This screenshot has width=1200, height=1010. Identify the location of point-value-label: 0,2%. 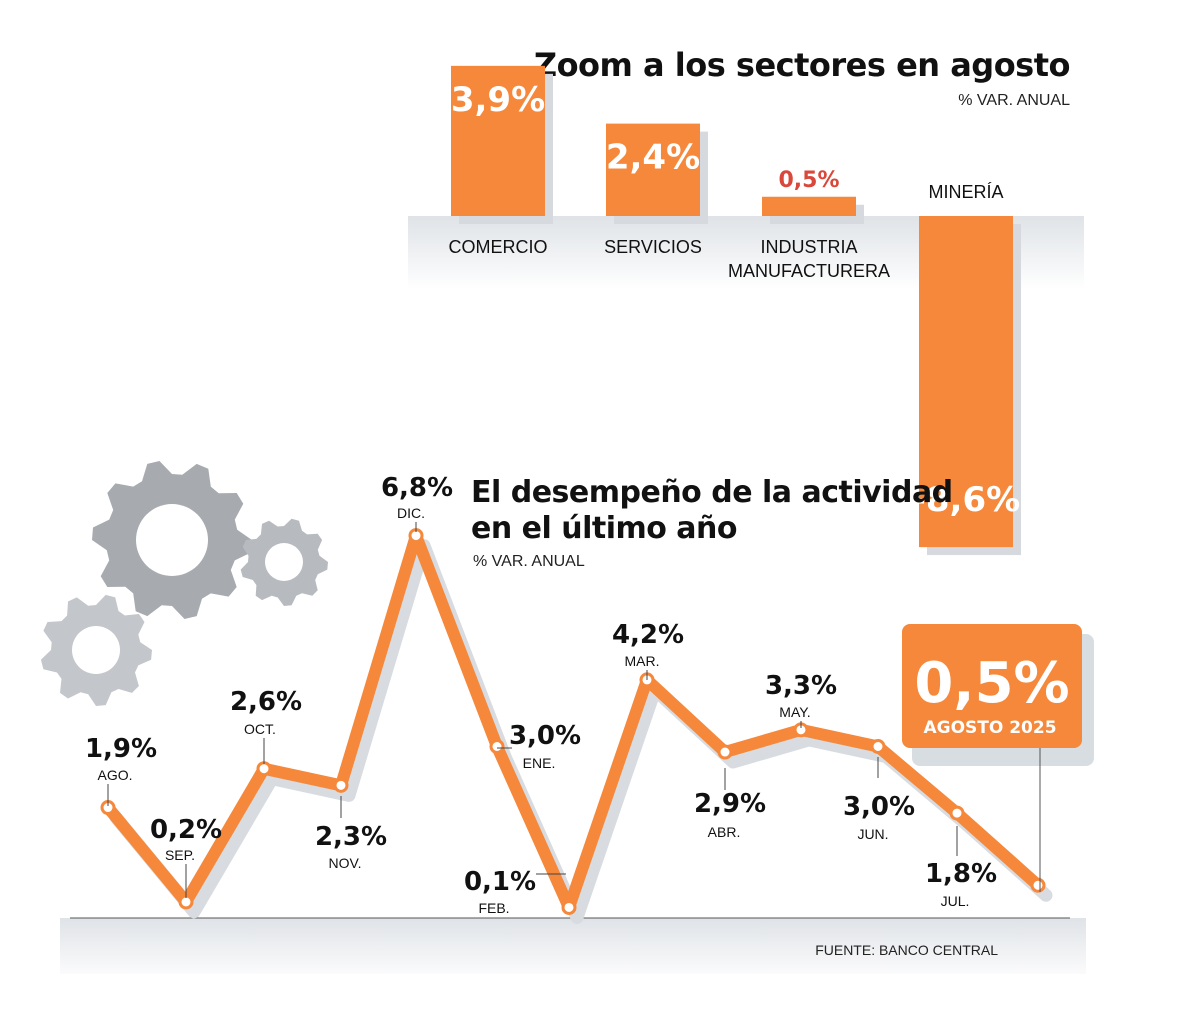
(186, 830).